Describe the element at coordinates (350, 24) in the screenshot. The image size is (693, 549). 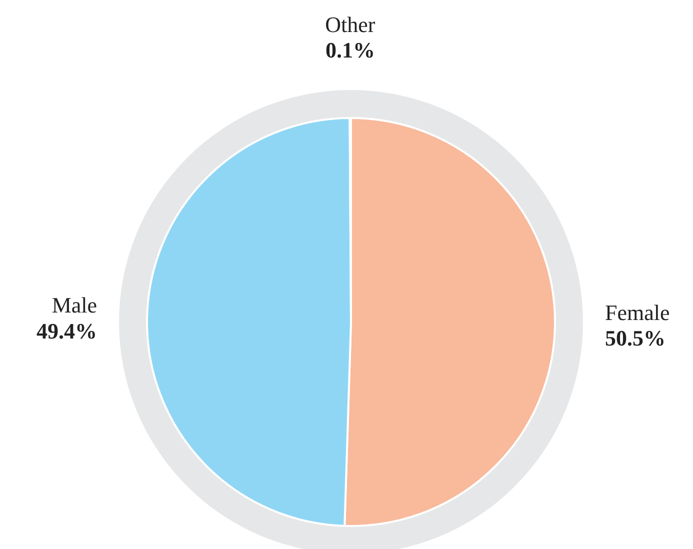
I see `slice-label: Other` at that location.